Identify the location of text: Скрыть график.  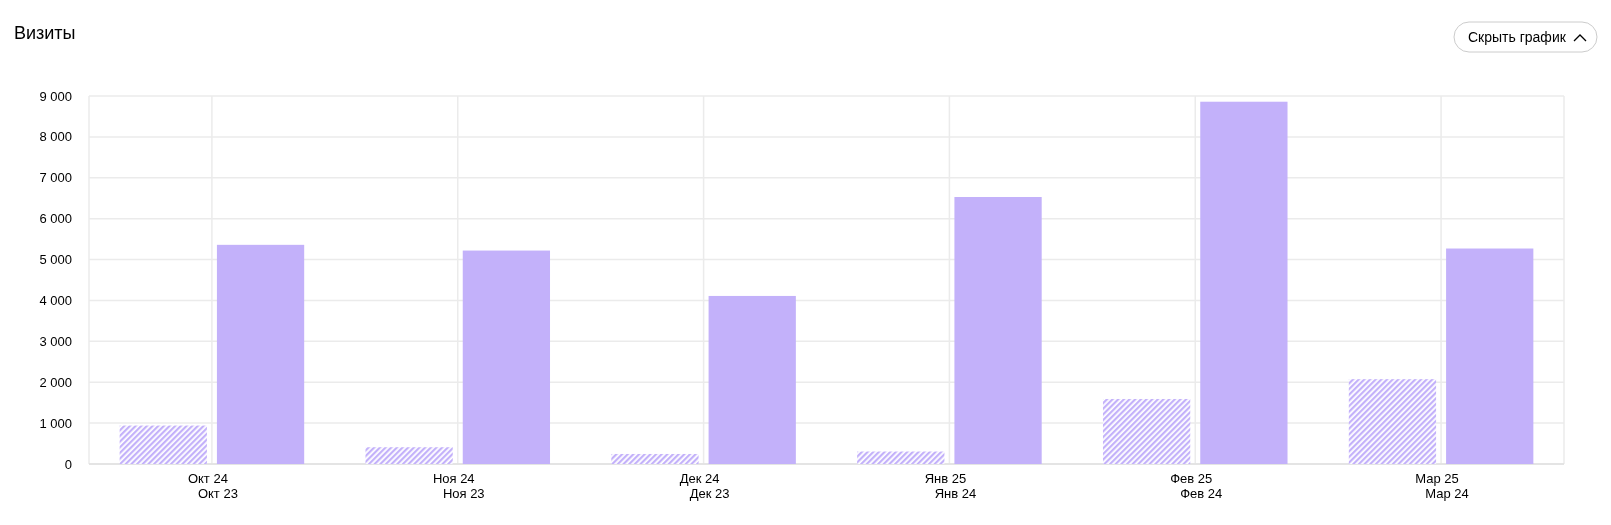
(1517, 37).